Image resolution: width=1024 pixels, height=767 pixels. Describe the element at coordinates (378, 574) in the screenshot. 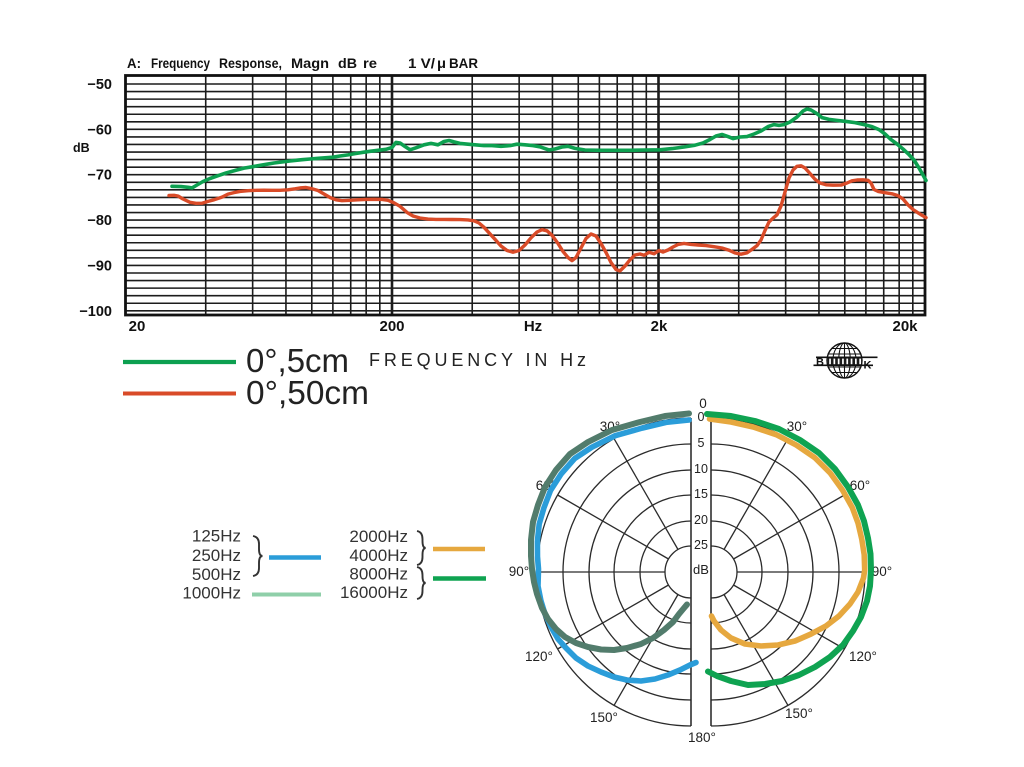

I see `svg-text: 8000Hz` at that location.